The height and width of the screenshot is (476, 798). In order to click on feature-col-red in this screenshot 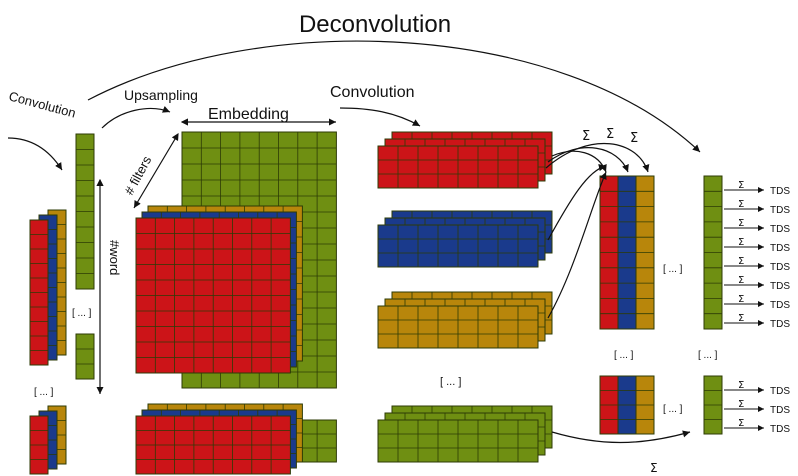, I will do `click(609, 252)`.